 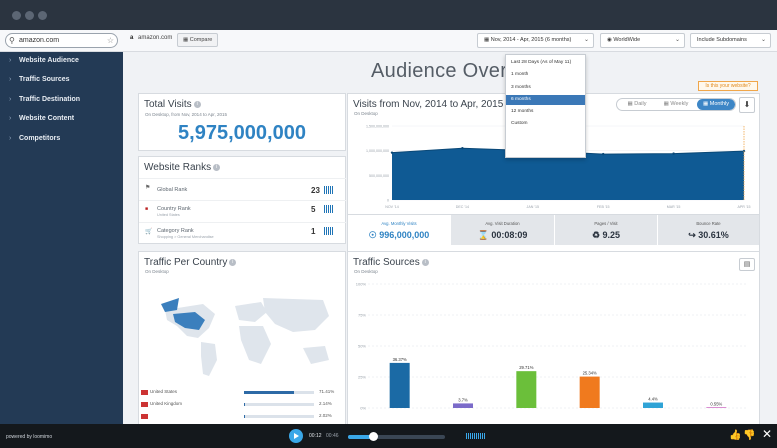 I want to click on rank-sub: Shopping > General Merchandise, so click(x=185, y=237).